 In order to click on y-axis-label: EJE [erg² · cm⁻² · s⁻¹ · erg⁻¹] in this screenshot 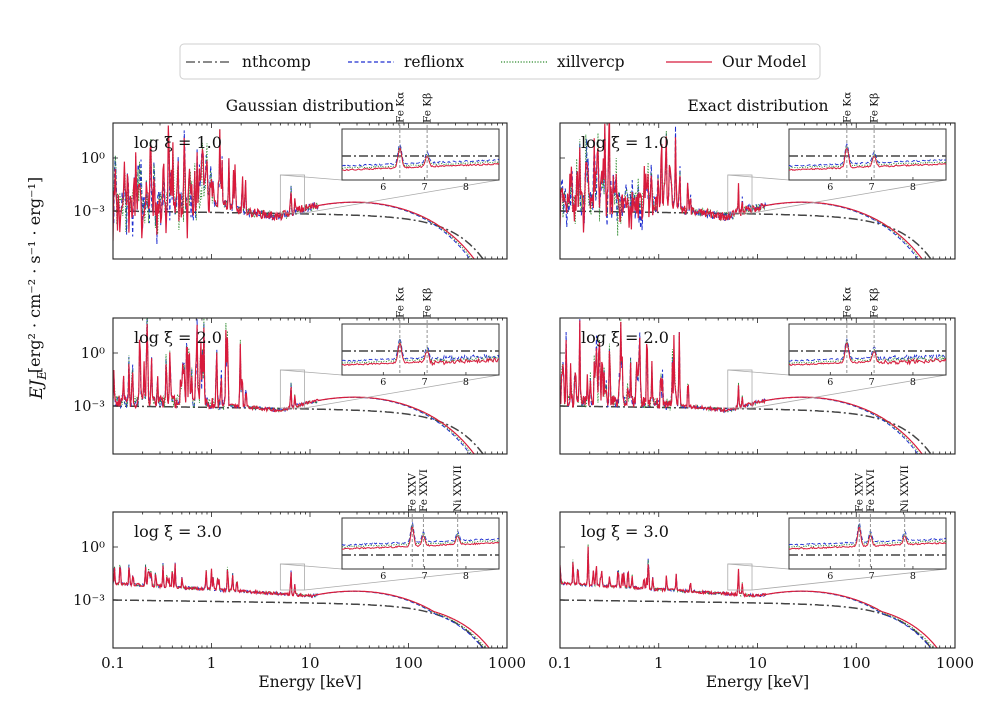, I will do `click(37, 288)`.